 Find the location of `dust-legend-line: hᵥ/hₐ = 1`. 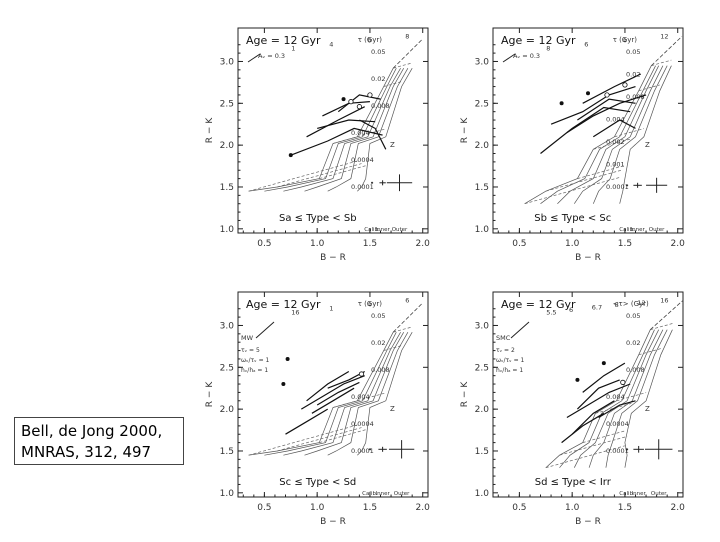

dust-legend-line: hᵥ/hₐ = 1 is located at coordinates (509, 370).